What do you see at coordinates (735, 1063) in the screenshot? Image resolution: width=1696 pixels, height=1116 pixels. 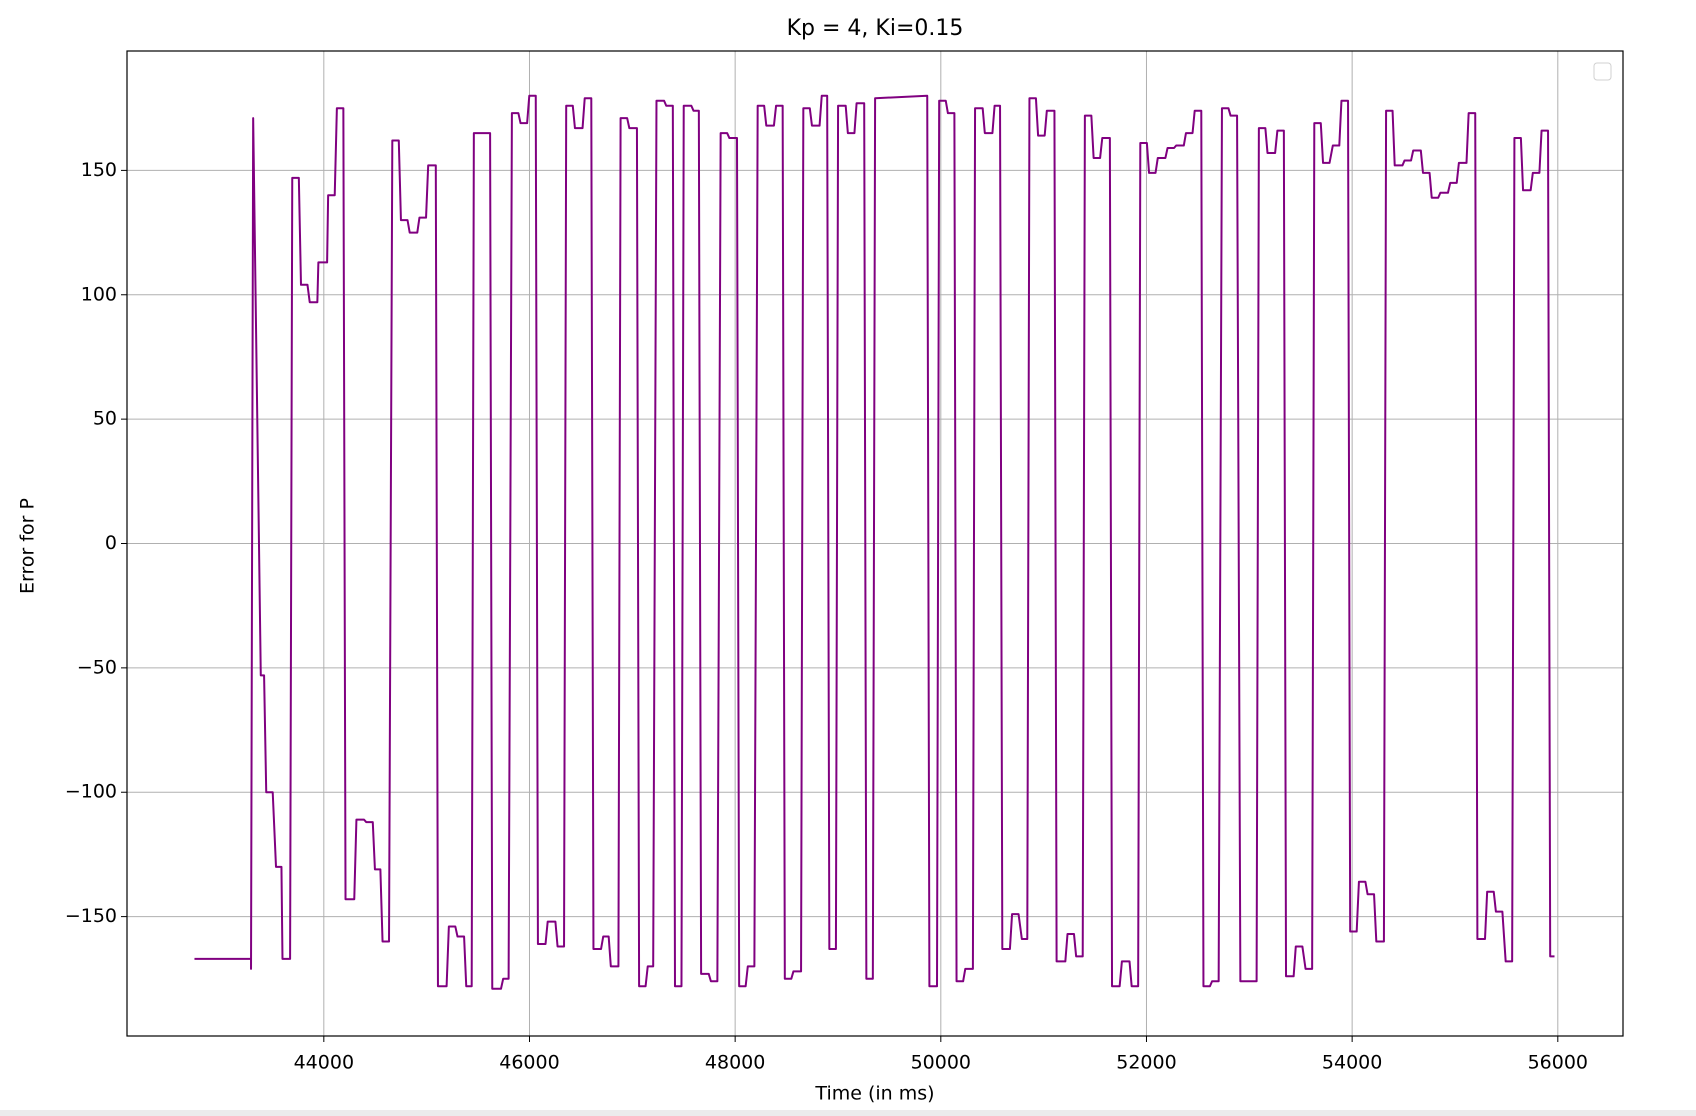 I see `x-tick-label: 48000` at bounding box center [735, 1063].